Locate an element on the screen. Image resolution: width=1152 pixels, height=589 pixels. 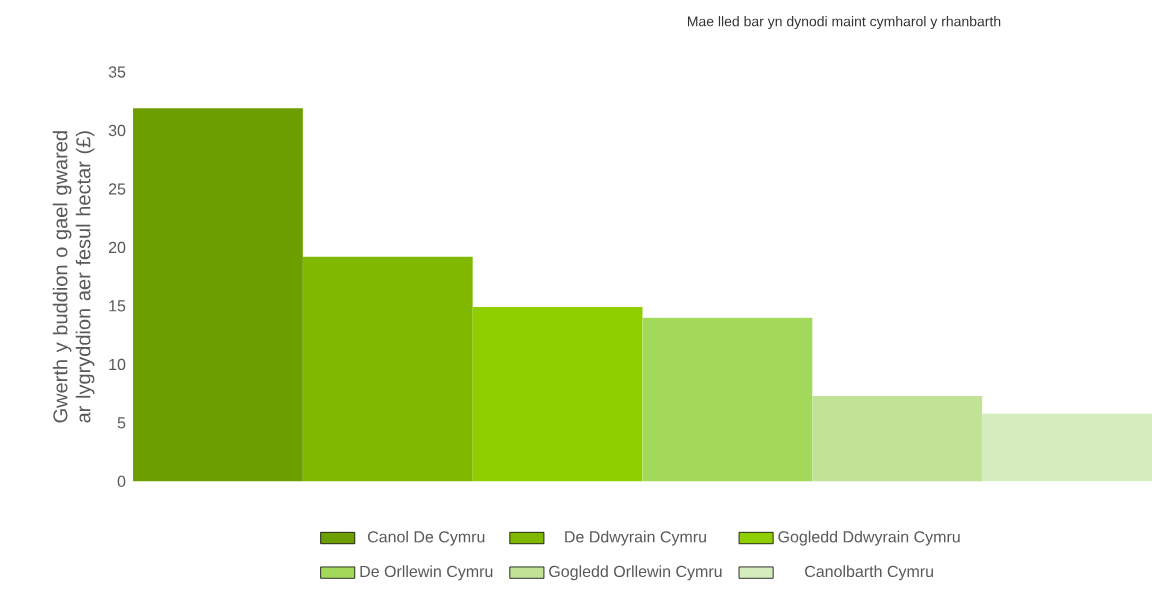
legend-label: De Ddwyrain Cymru is located at coordinates (635, 538).